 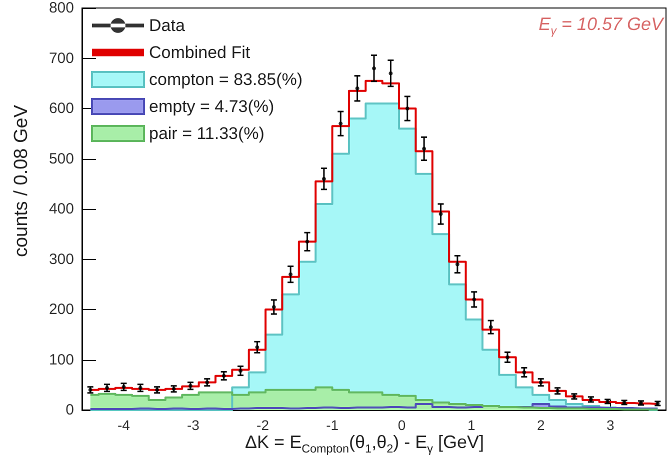 I want to click on legend-label: compton = 83.85(%), so click(x=226, y=79).